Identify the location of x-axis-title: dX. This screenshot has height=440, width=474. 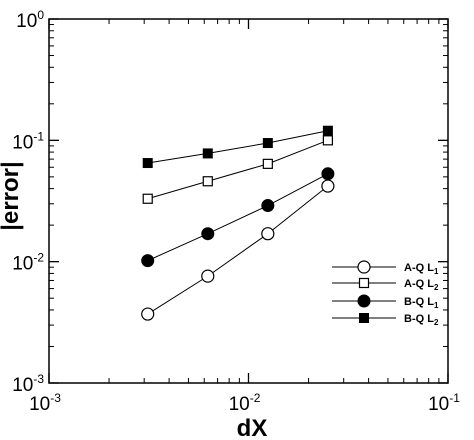
(252, 427).